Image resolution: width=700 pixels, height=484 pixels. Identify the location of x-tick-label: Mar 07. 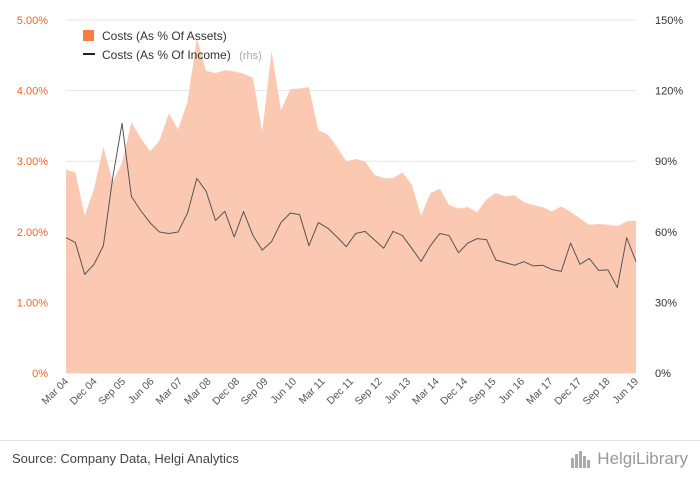
(170, 392).